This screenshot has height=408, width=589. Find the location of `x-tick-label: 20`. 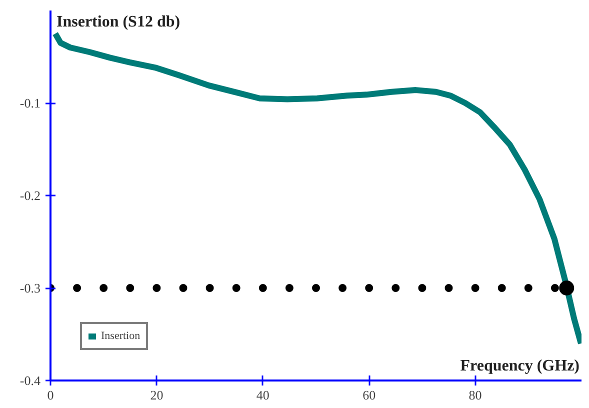

x-tick-label: 20 is located at coordinates (157, 395).